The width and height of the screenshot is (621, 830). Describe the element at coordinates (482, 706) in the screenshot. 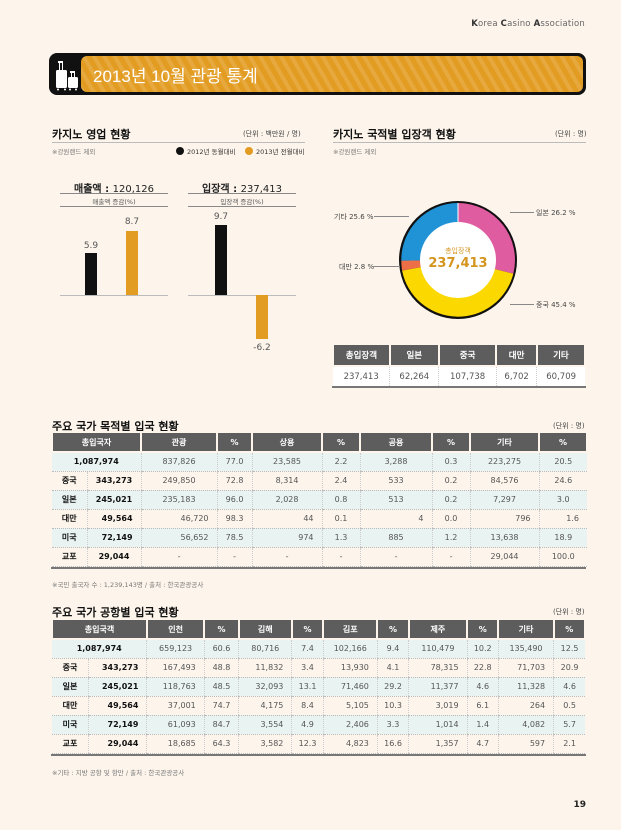

I see `cell: 6.1` at that location.